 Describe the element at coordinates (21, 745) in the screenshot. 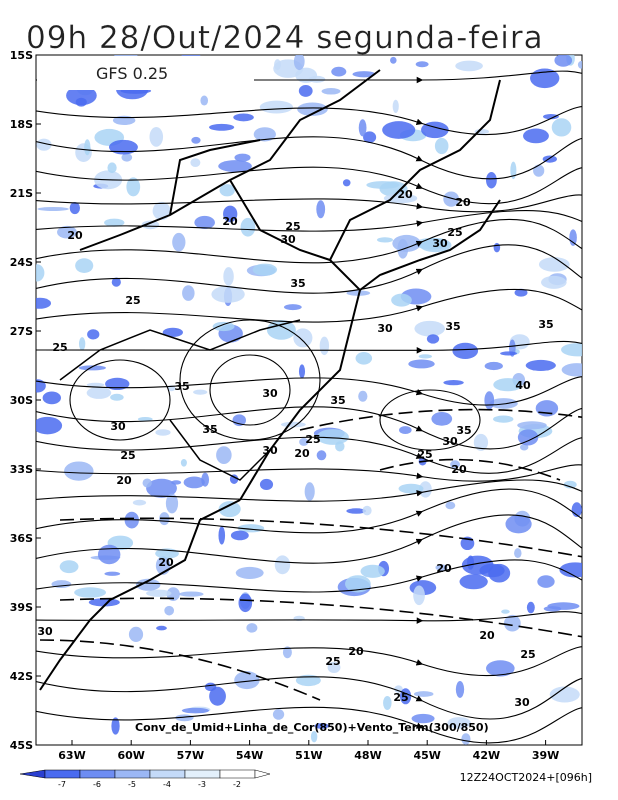

I see `lat-label: 45S` at that location.